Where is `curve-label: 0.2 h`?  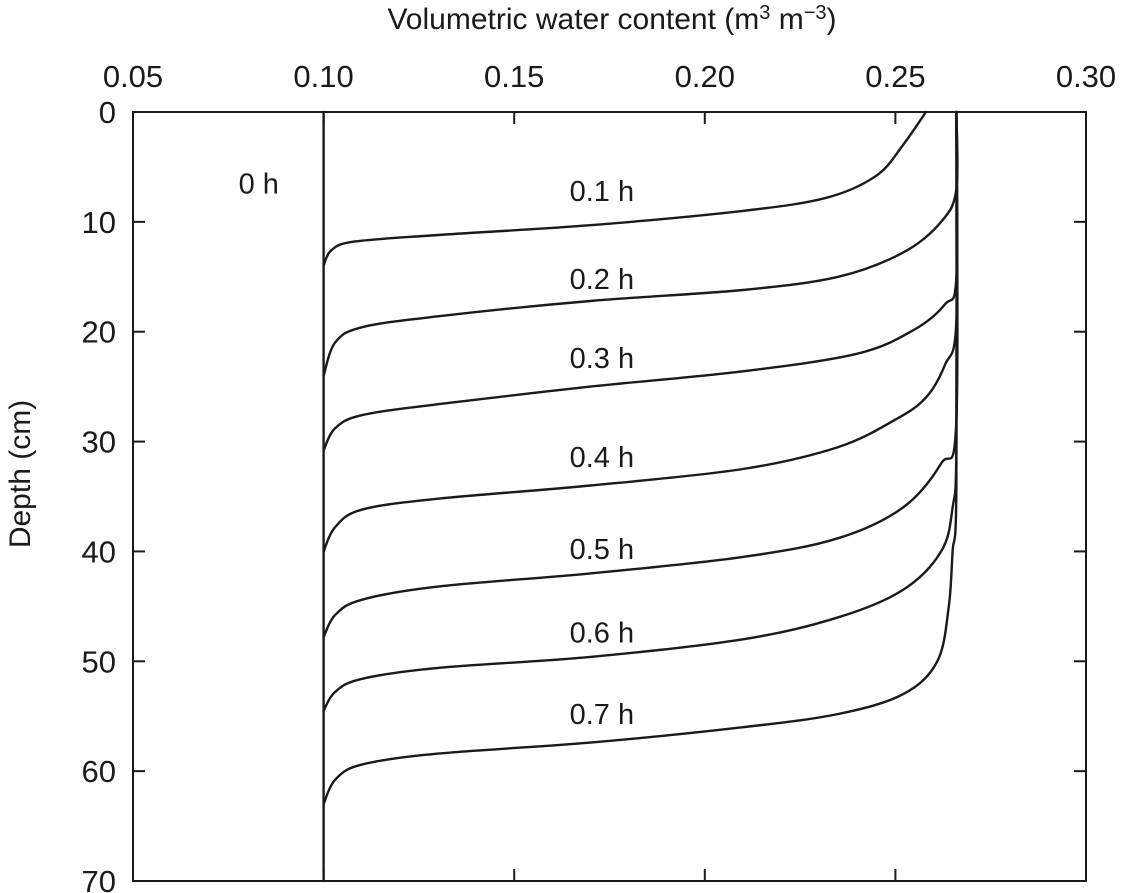 curve-label: 0.2 h is located at coordinates (602, 280).